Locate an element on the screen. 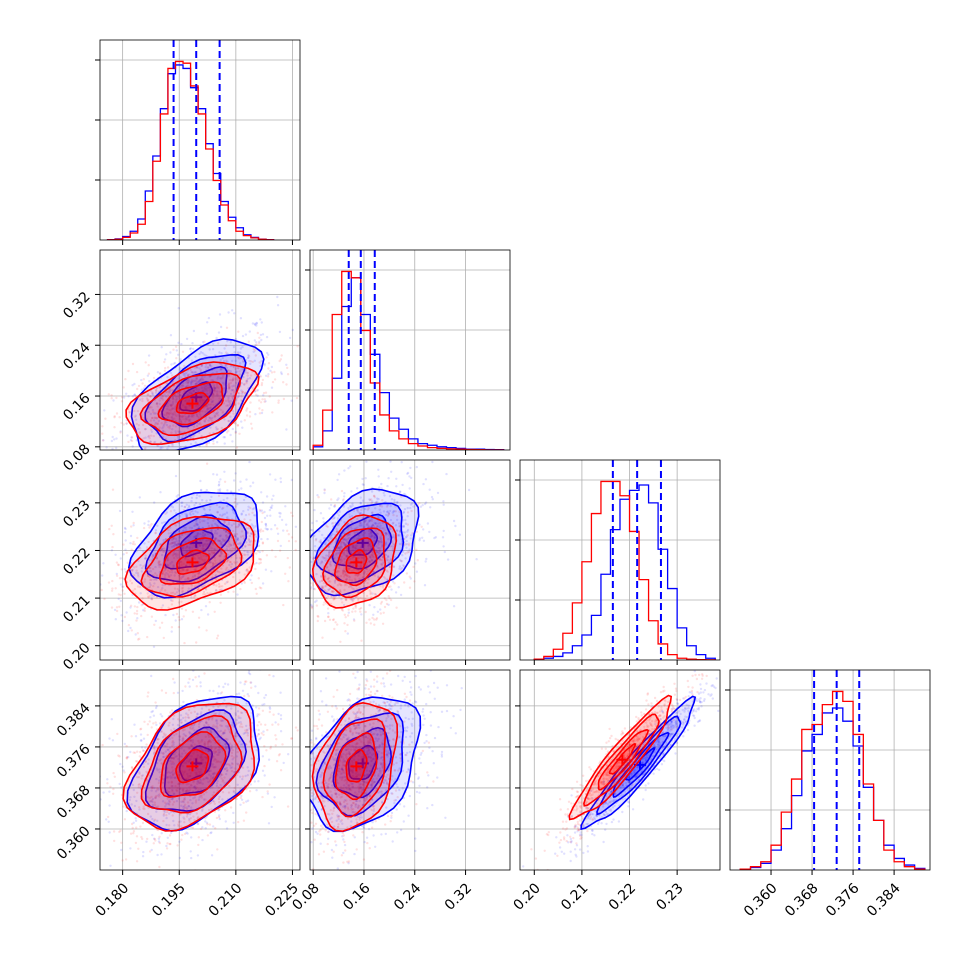  centre-marker-series_b is located at coordinates (192, 562).